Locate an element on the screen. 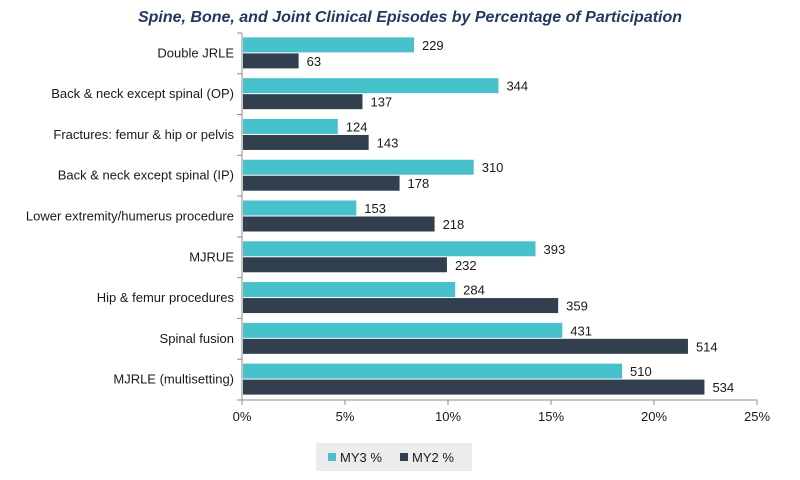 The width and height of the screenshot is (800, 480). category-label: Spinal fusion is located at coordinates (197, 338).